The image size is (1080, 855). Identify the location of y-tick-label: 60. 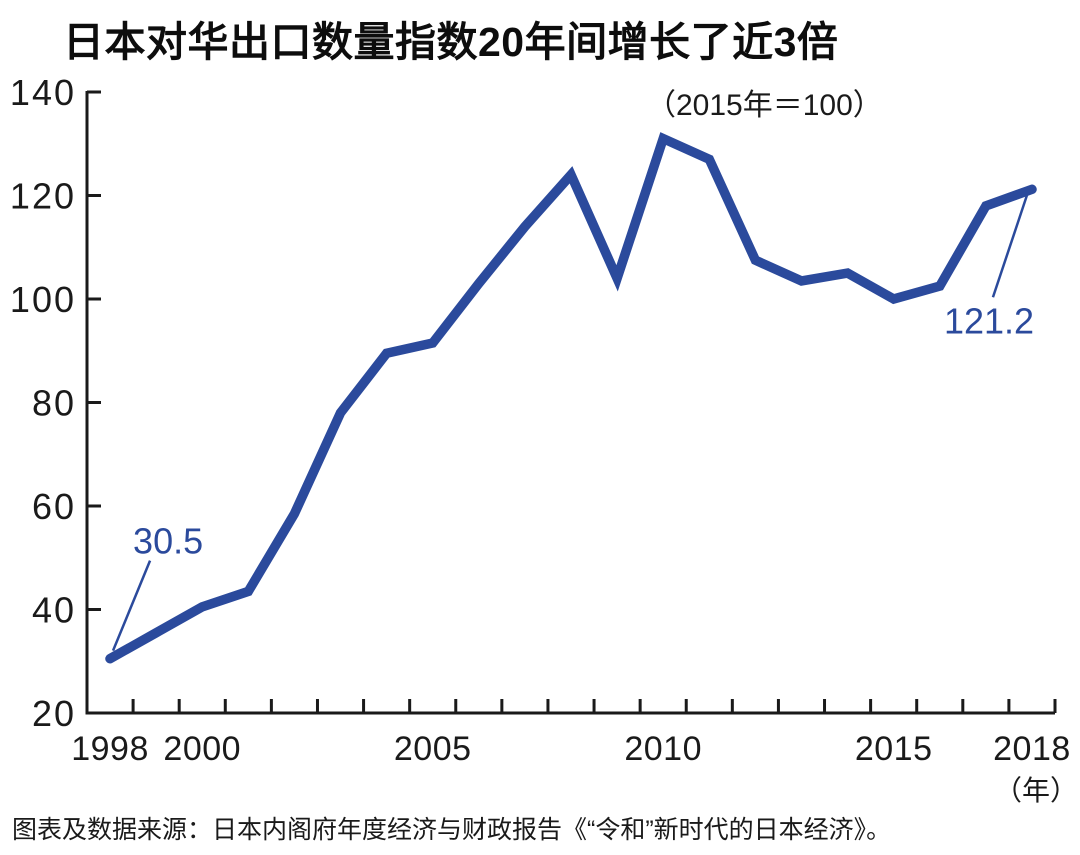
(54, 506).